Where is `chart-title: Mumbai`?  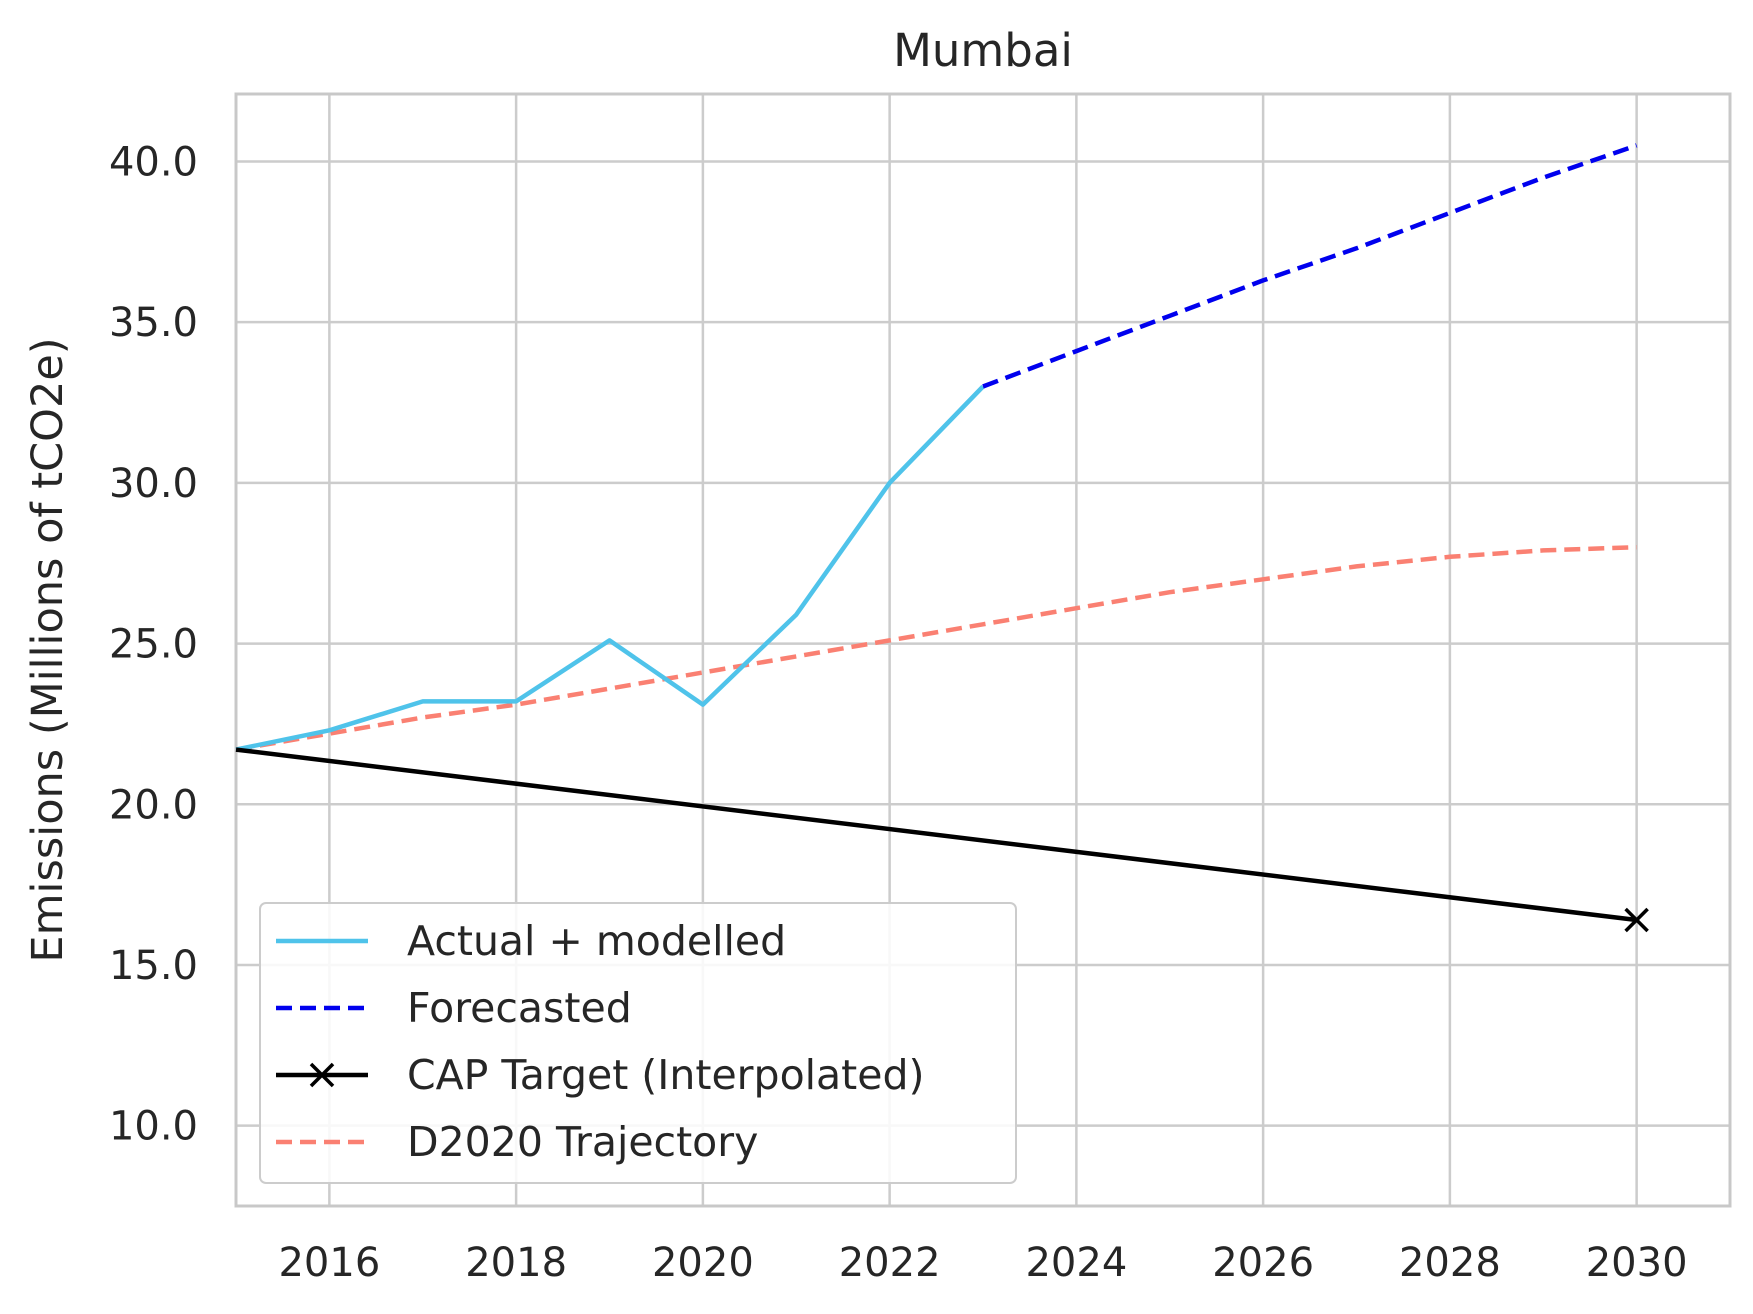
chart-title: Mumbai is located at coordinates (983, 50).